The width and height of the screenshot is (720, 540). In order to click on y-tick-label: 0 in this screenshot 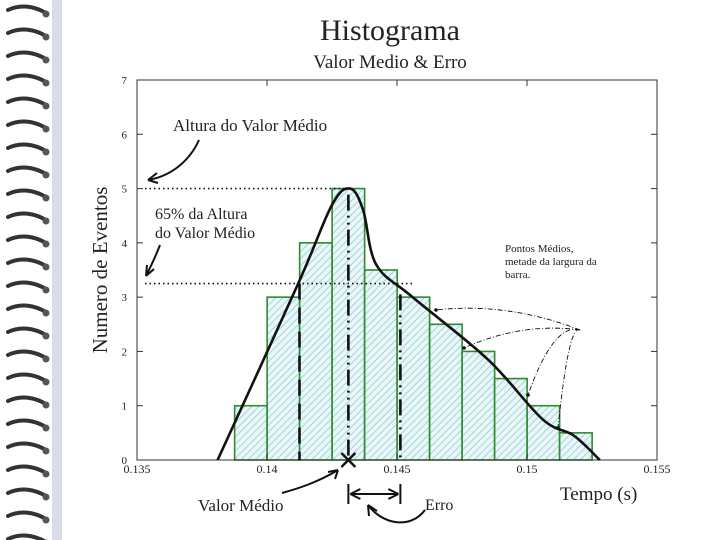, I will do `click(125, 461)`.